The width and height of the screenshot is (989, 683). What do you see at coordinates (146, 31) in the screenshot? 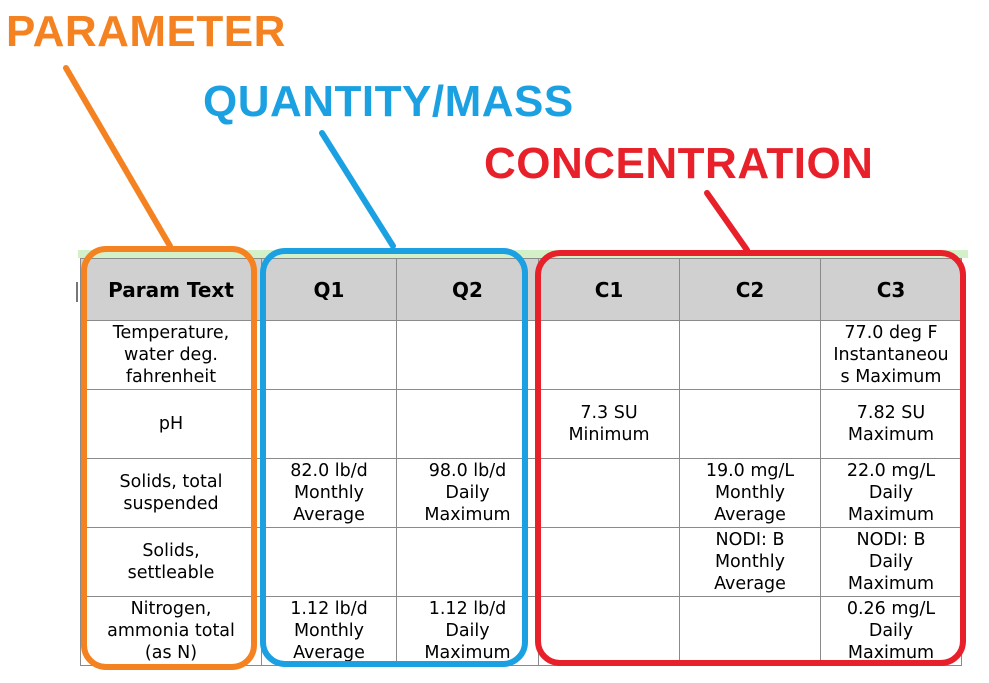
I see `parameter-callout: PARAMETER` at bounding box center [146, 31].